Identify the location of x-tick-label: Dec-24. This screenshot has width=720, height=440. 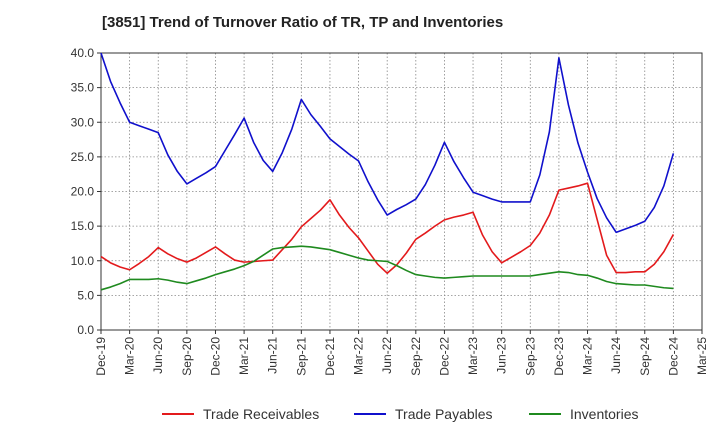
(673, 356).